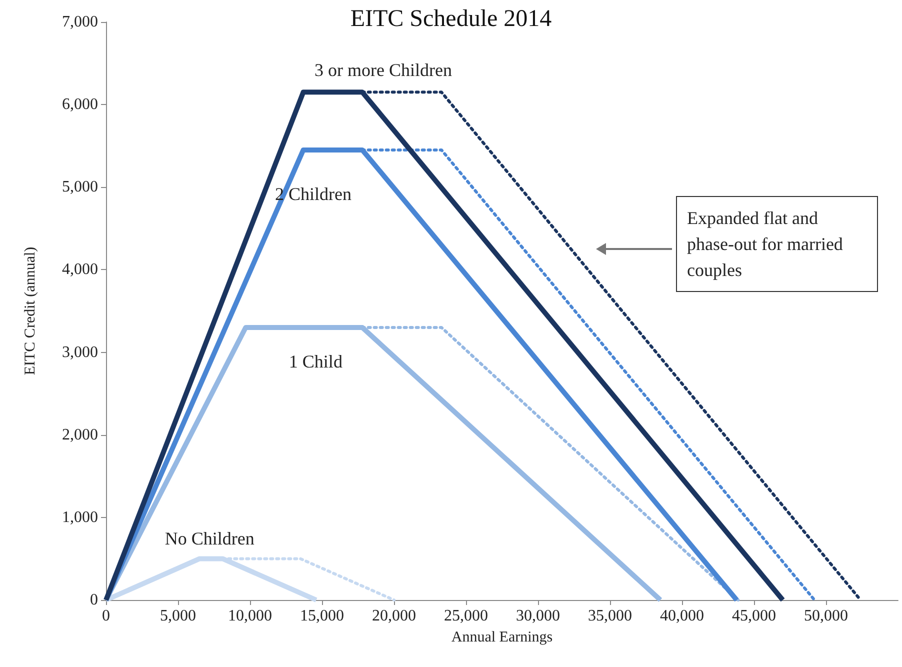 The image size is (902, 667). I want to click on series-label: 2 Children, so click(313, 194).